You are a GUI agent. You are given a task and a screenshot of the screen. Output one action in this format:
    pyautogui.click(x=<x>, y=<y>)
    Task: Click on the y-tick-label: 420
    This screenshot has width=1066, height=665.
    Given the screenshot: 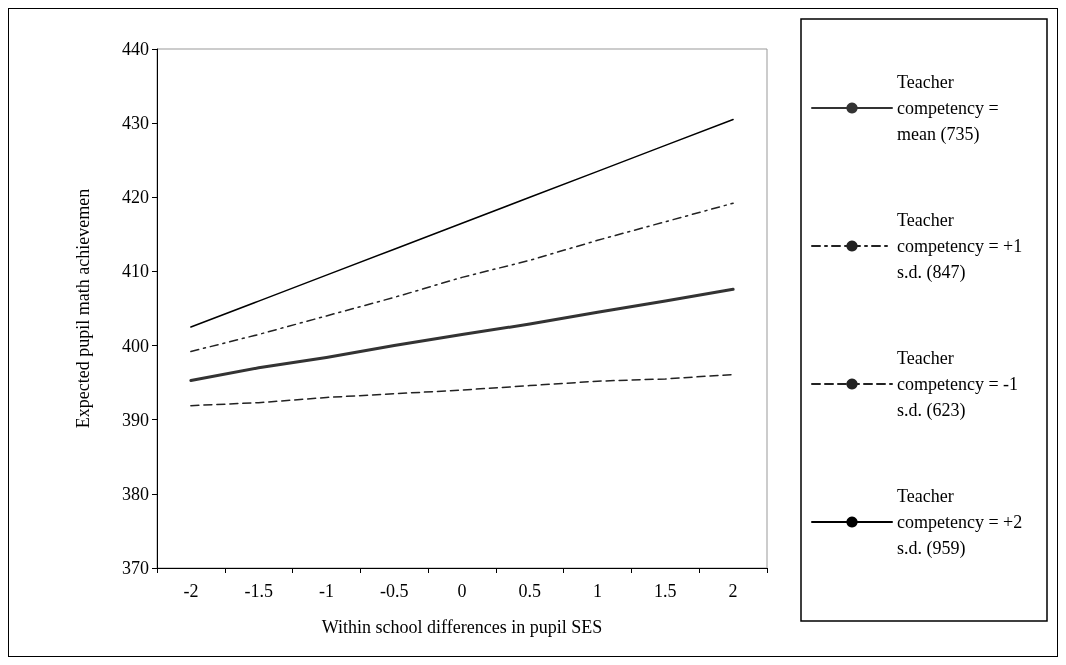 What is the action you would take?
    pyautogui.click(x=135, y=197)
    